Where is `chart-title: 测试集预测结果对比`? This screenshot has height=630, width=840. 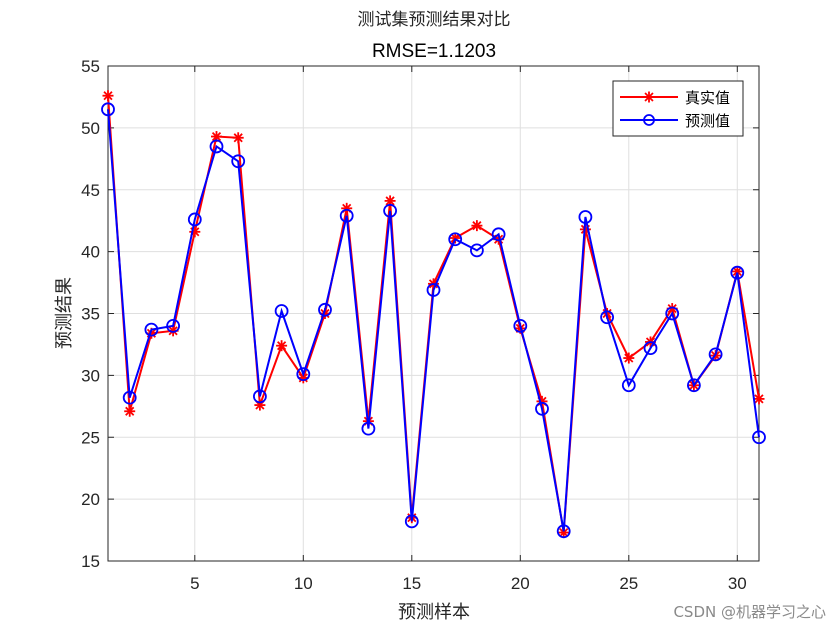
chart-title: 测试集预测结果对比 is located at coordinates (434, 20).